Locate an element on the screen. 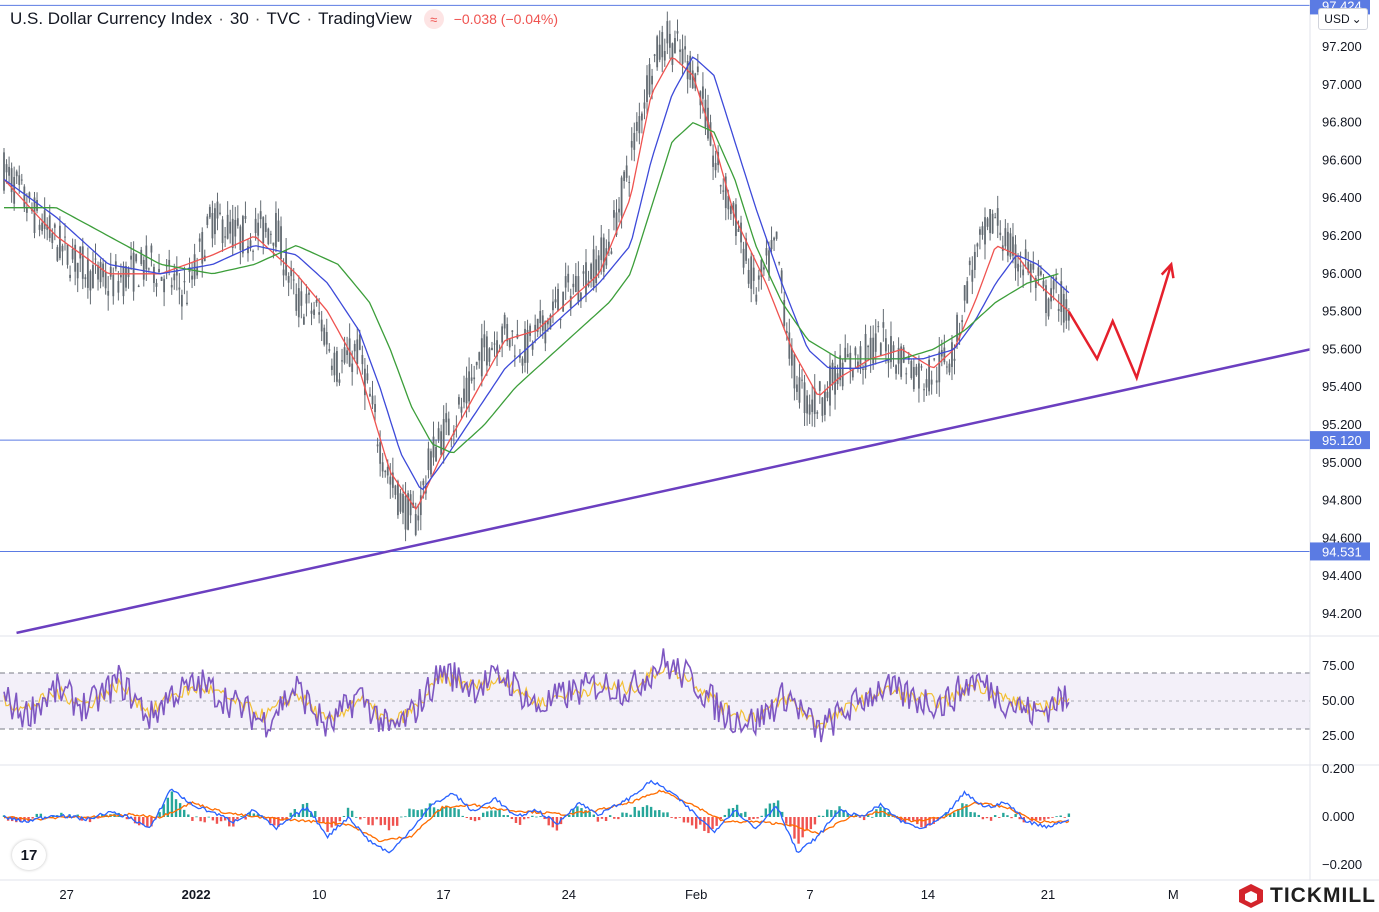 This screenshot has width=1379, height=912. price-level-label: 95.120 is located at coordinates (1342, 440).